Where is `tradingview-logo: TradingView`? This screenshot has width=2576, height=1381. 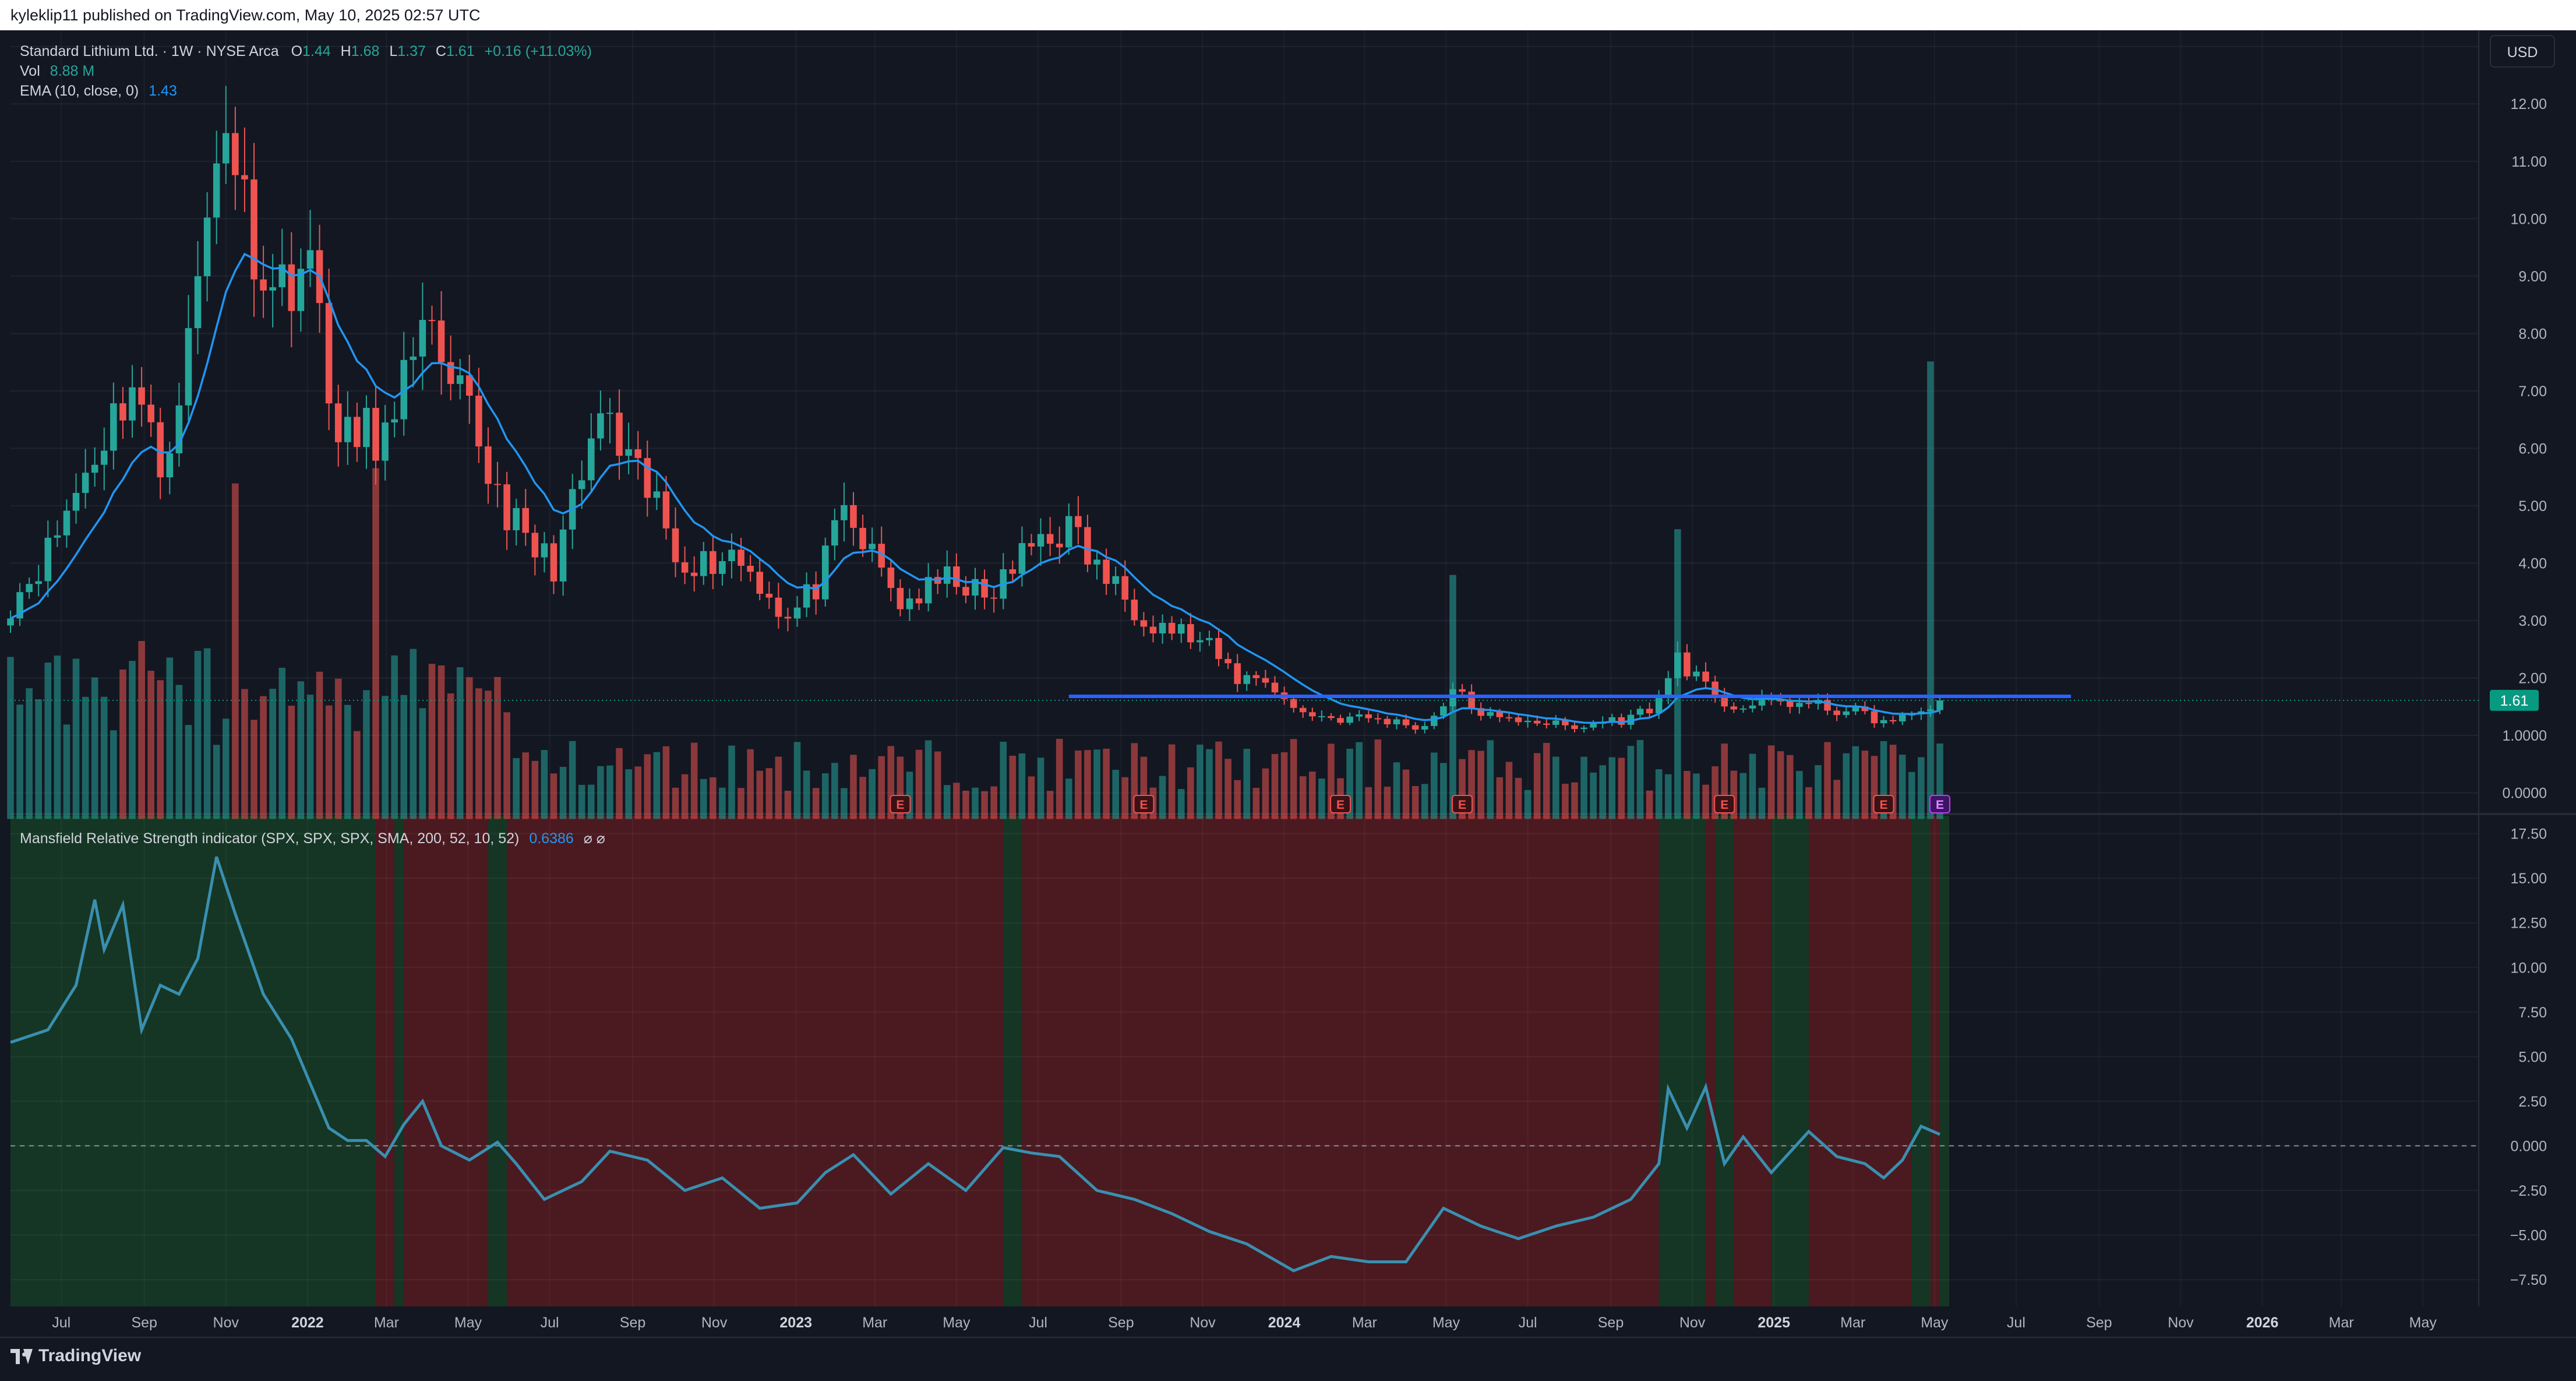 tradingview-logo: TradingView is located at coordinates (75, 1356).